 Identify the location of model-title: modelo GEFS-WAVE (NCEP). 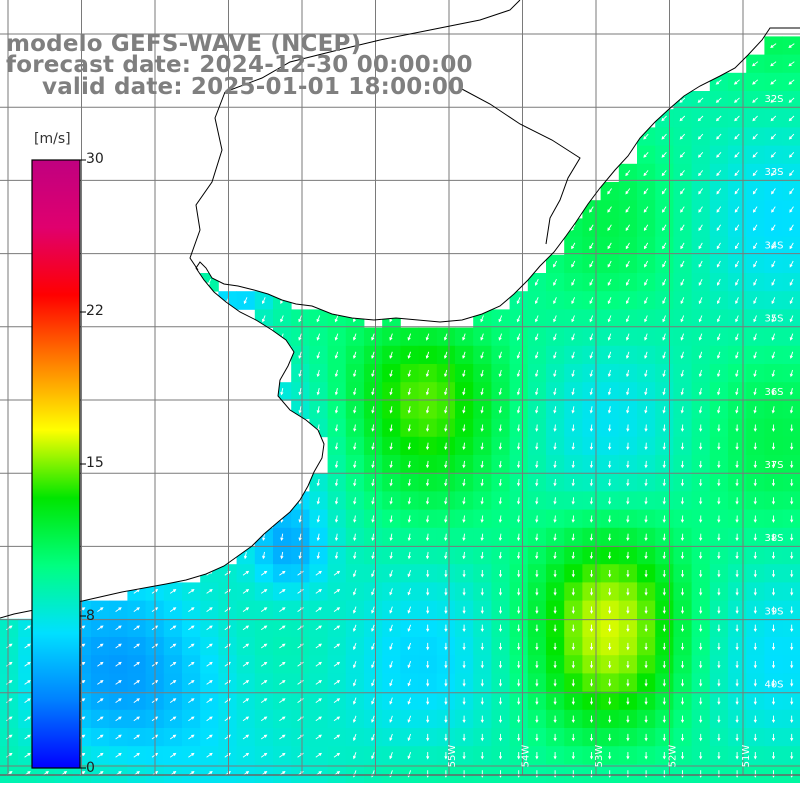
(184, 44).